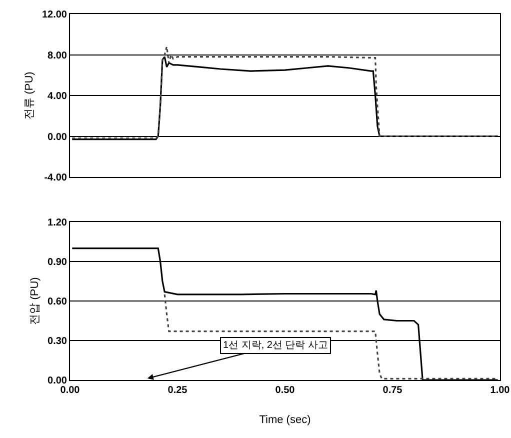 The height and width of the screenshot is (438, 511). What do you see at coordinates (275, 345) in the screenshot?
I see `annotation: 1선 지락, 2선 단락 사고` at bounding box center [275, 345].